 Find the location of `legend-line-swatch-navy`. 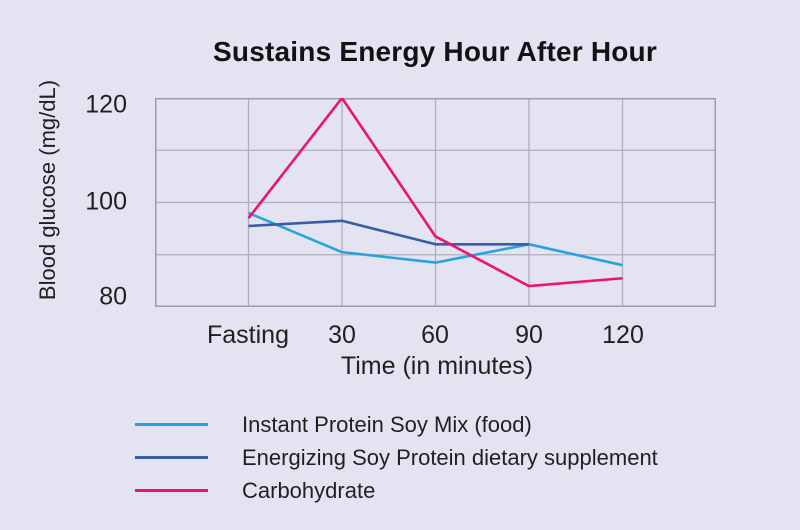

legend-line-swatch-navy is located at coordinates (171, 457).